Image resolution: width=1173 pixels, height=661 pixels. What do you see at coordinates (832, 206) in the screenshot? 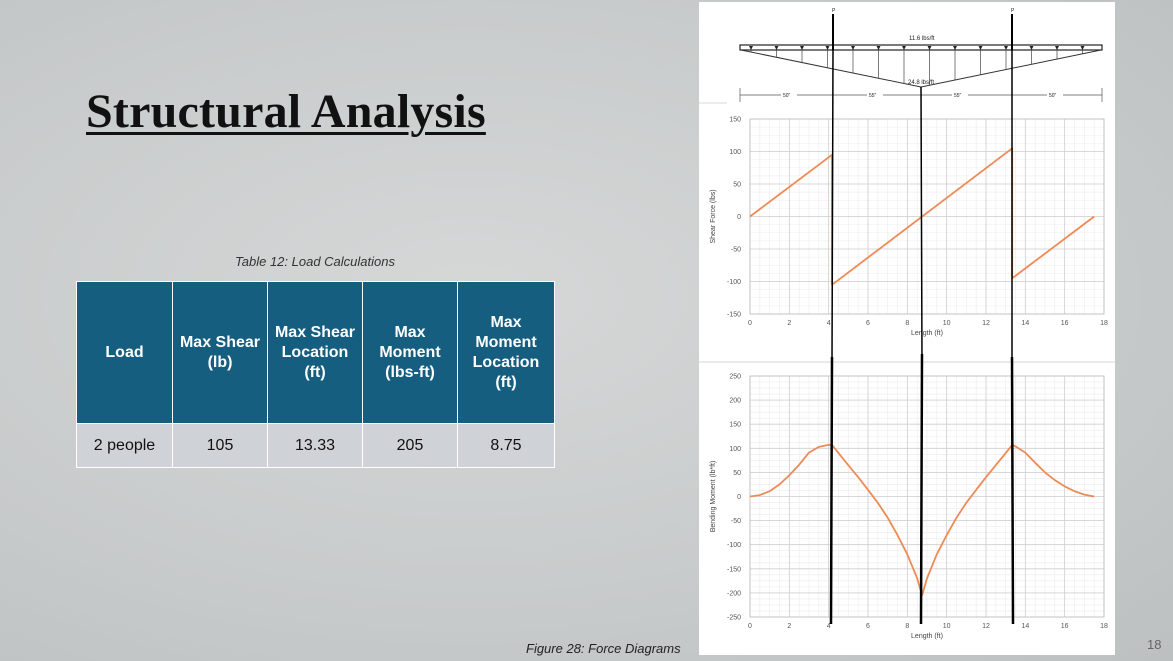
I see `guide-line-left` at bounding box center [832, 206].